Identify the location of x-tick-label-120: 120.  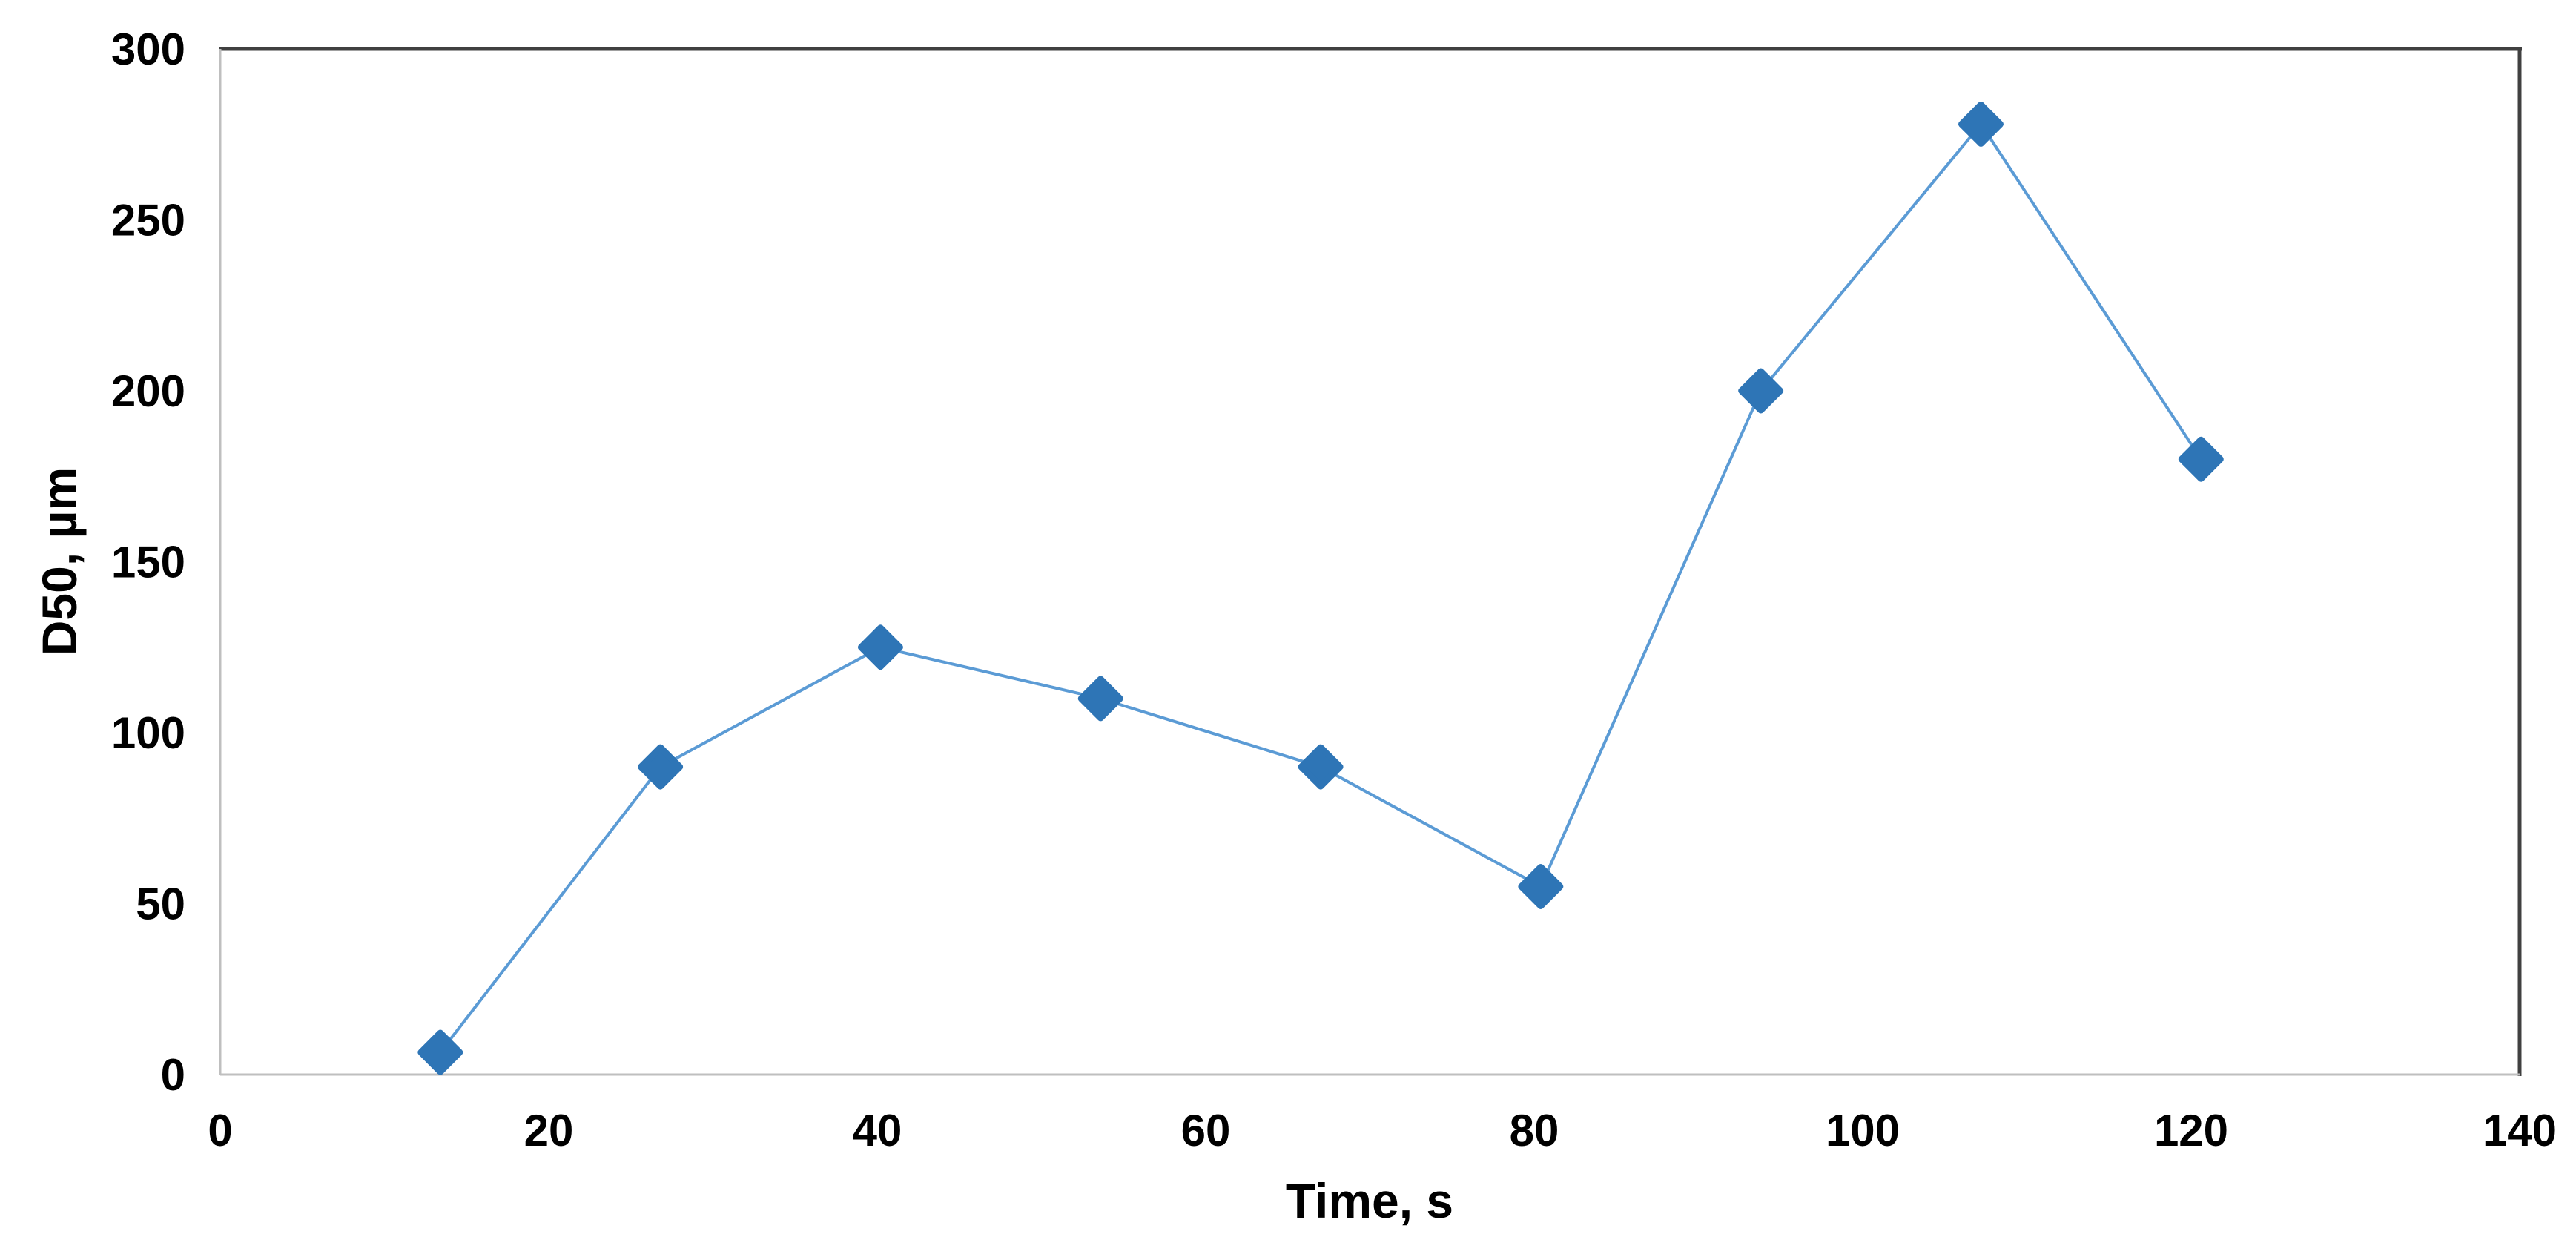
(2191, 1130).